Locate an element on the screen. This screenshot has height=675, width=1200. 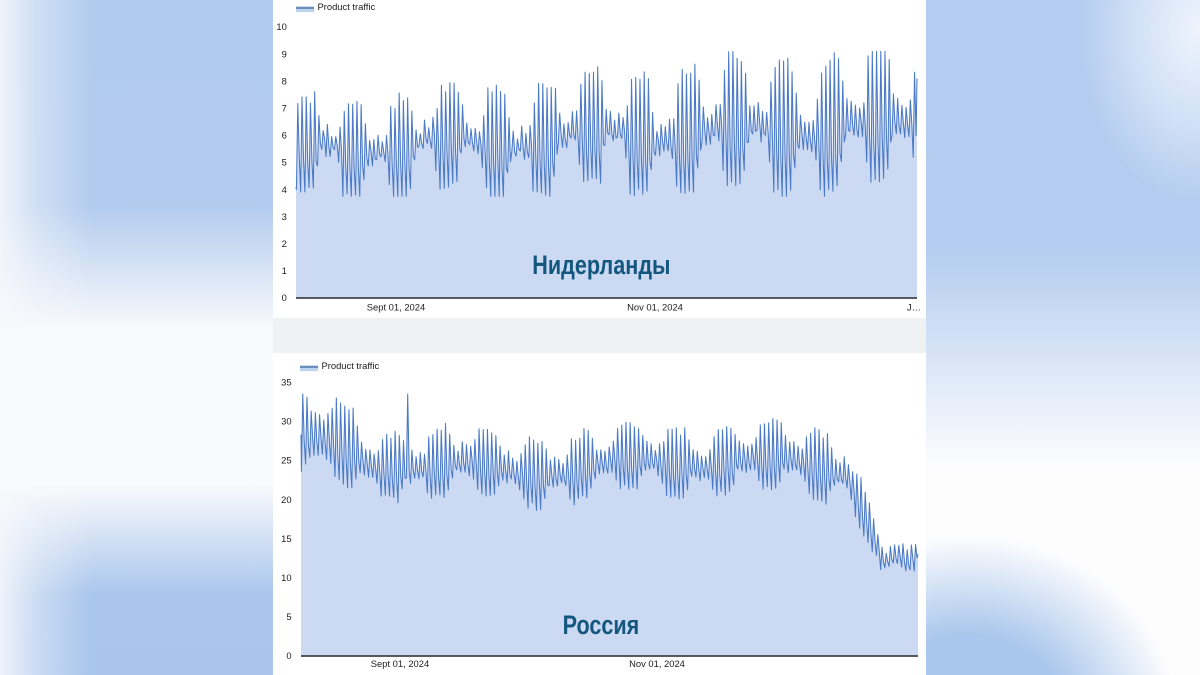
svg-text: 1 is located at coordinates (284, 270).